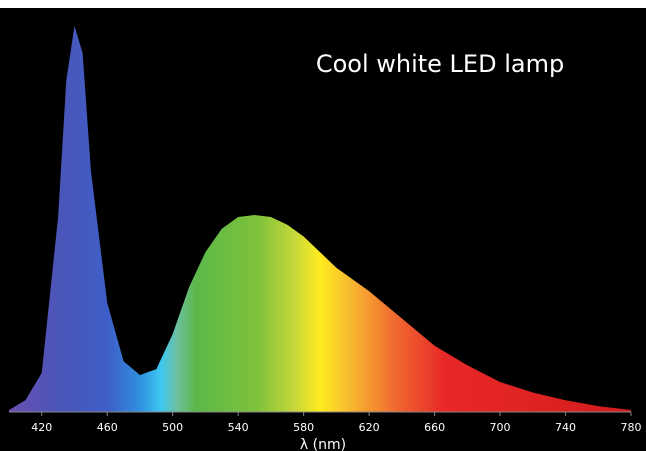  Describe the element at coordinates (238, 427) in the screenshot. I see `x-tick-label: 540` at that location.